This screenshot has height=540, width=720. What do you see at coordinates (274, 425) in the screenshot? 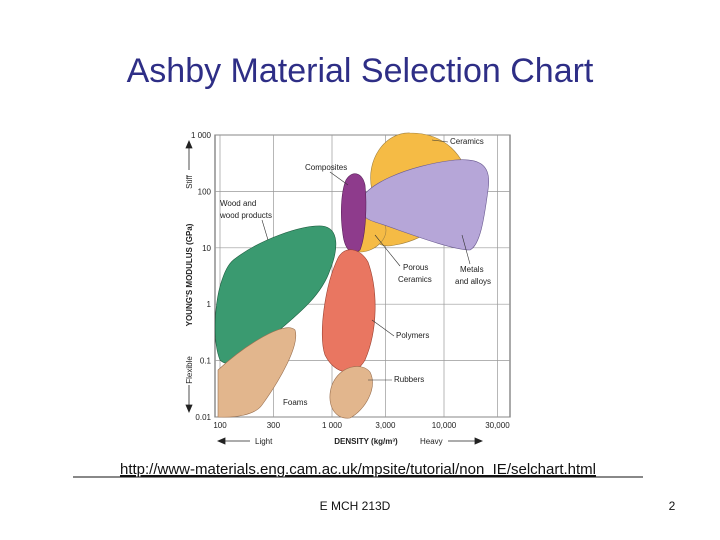
I see `x-tick-label: 300` at bounding box center [274, 425].